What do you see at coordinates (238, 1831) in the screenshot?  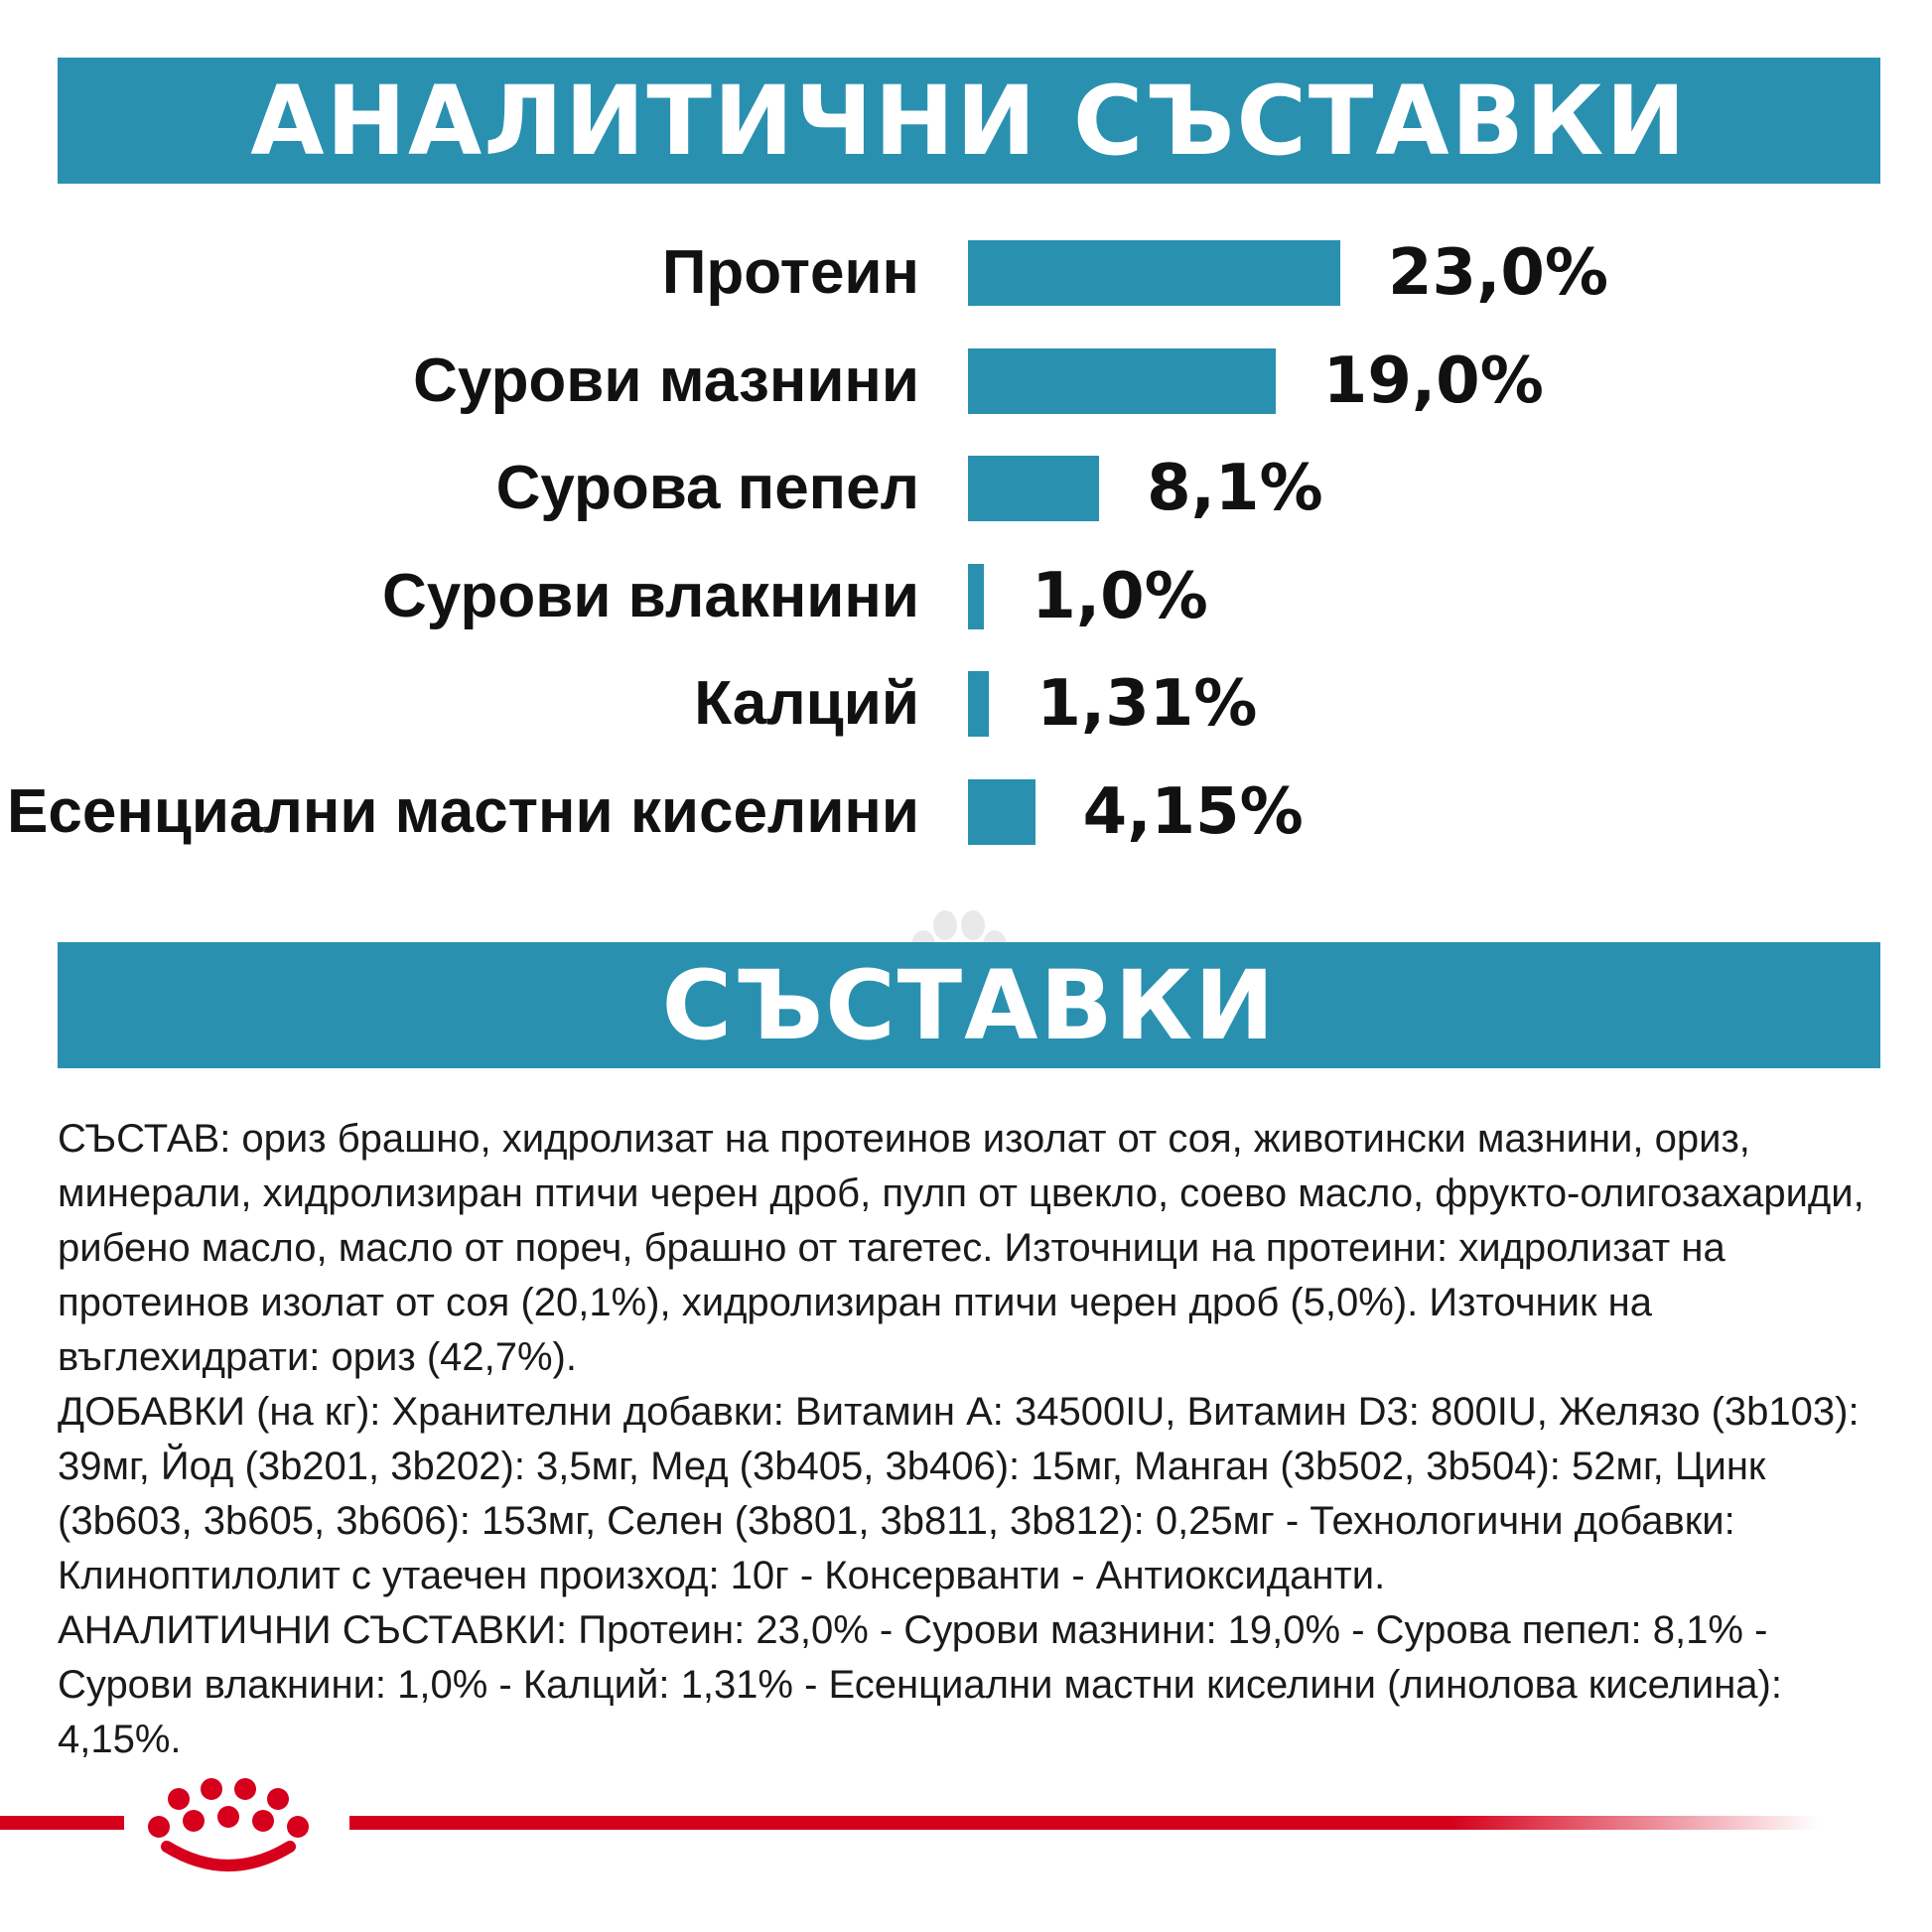 I see `crown-logo-icon` at bounding box center [238, 1831].